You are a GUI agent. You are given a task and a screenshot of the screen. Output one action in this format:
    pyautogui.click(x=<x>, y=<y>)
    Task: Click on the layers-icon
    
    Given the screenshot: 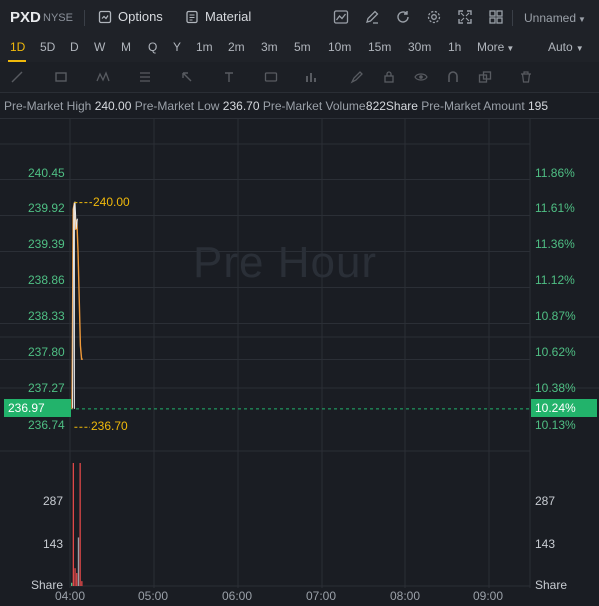 What is the action you would take?
    pyautogui.click(x=485, y=77)
    